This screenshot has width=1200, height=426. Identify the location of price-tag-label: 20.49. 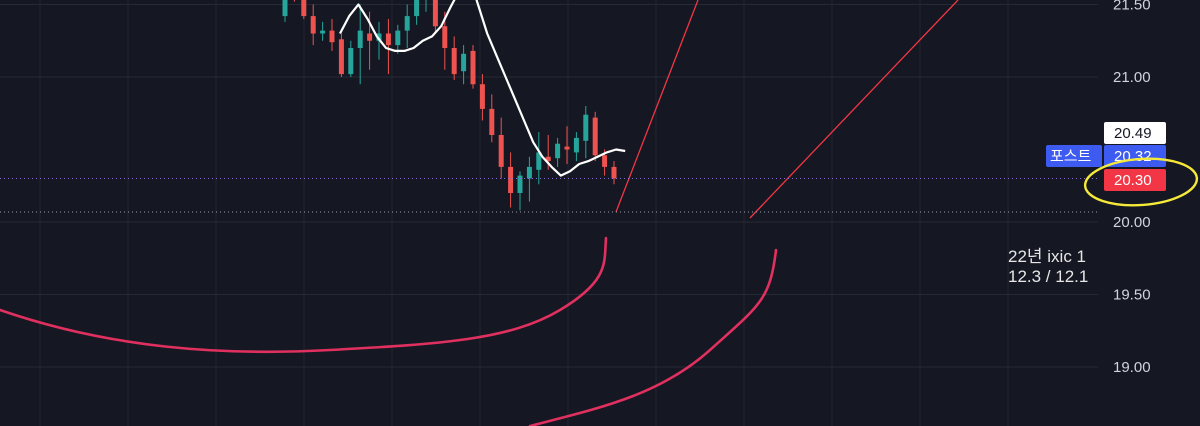
(1133, 133).